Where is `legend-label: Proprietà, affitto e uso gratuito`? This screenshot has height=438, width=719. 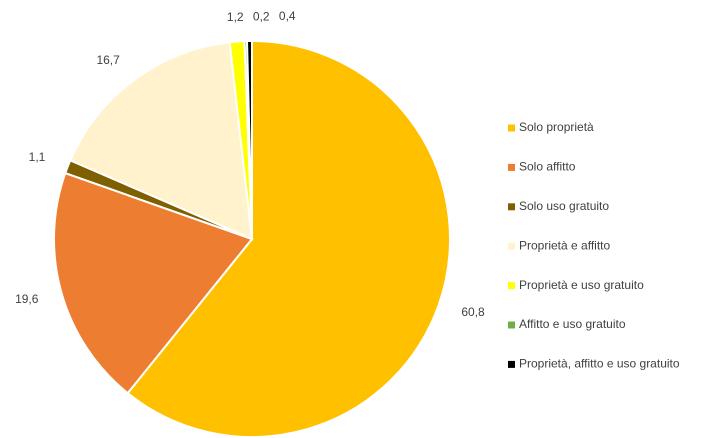
legend-label: Proprietà, affitto e uso gratuito is located at coordinates (599, 364).